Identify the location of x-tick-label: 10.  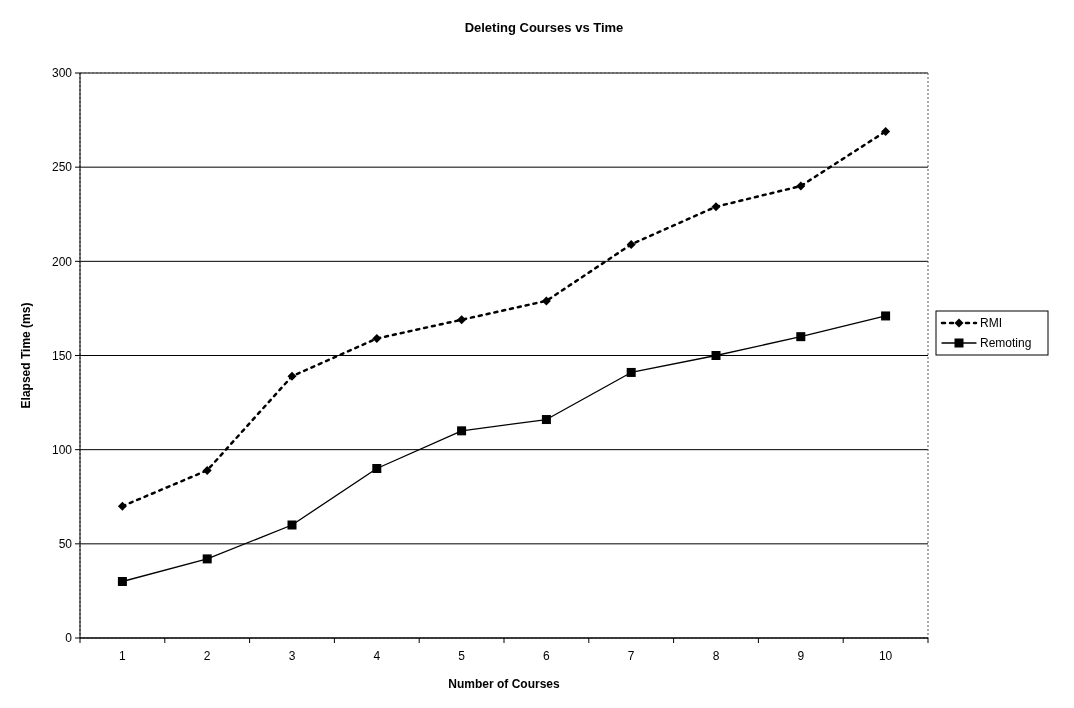
(885, 656).